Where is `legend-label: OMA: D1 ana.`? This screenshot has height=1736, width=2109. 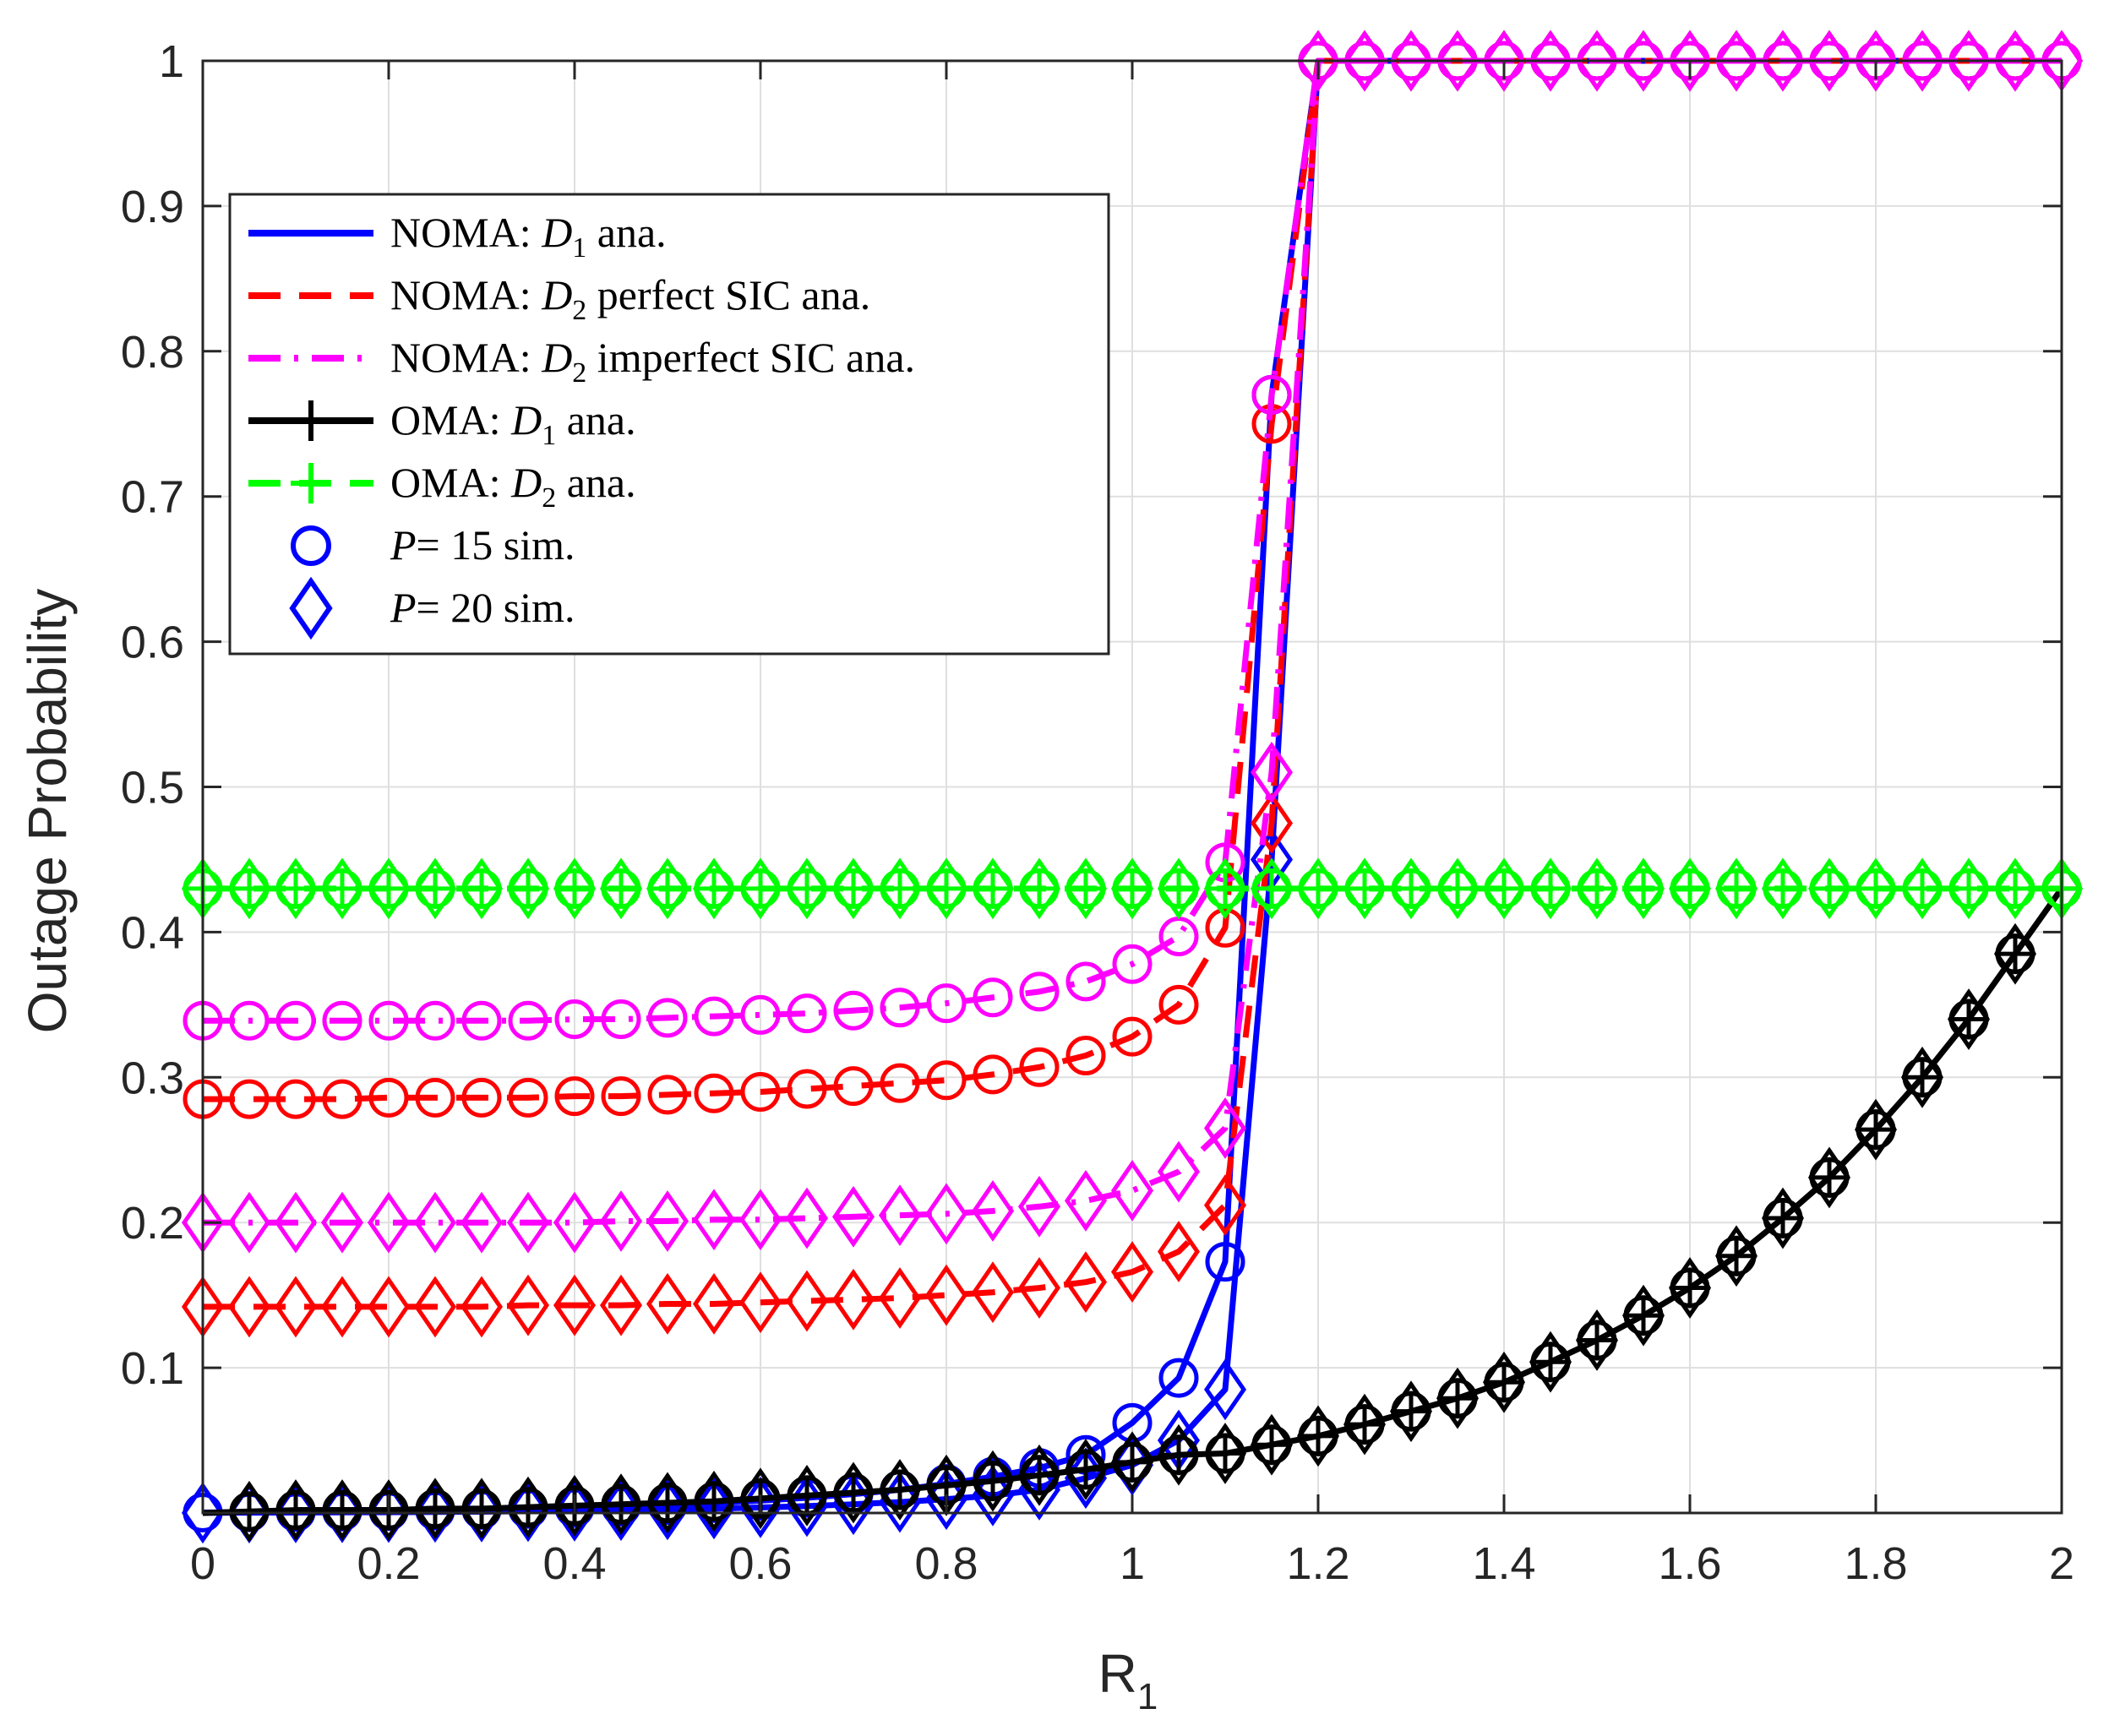 legend-label: OMA: D1 ana. is located at coordinates (513, 423).